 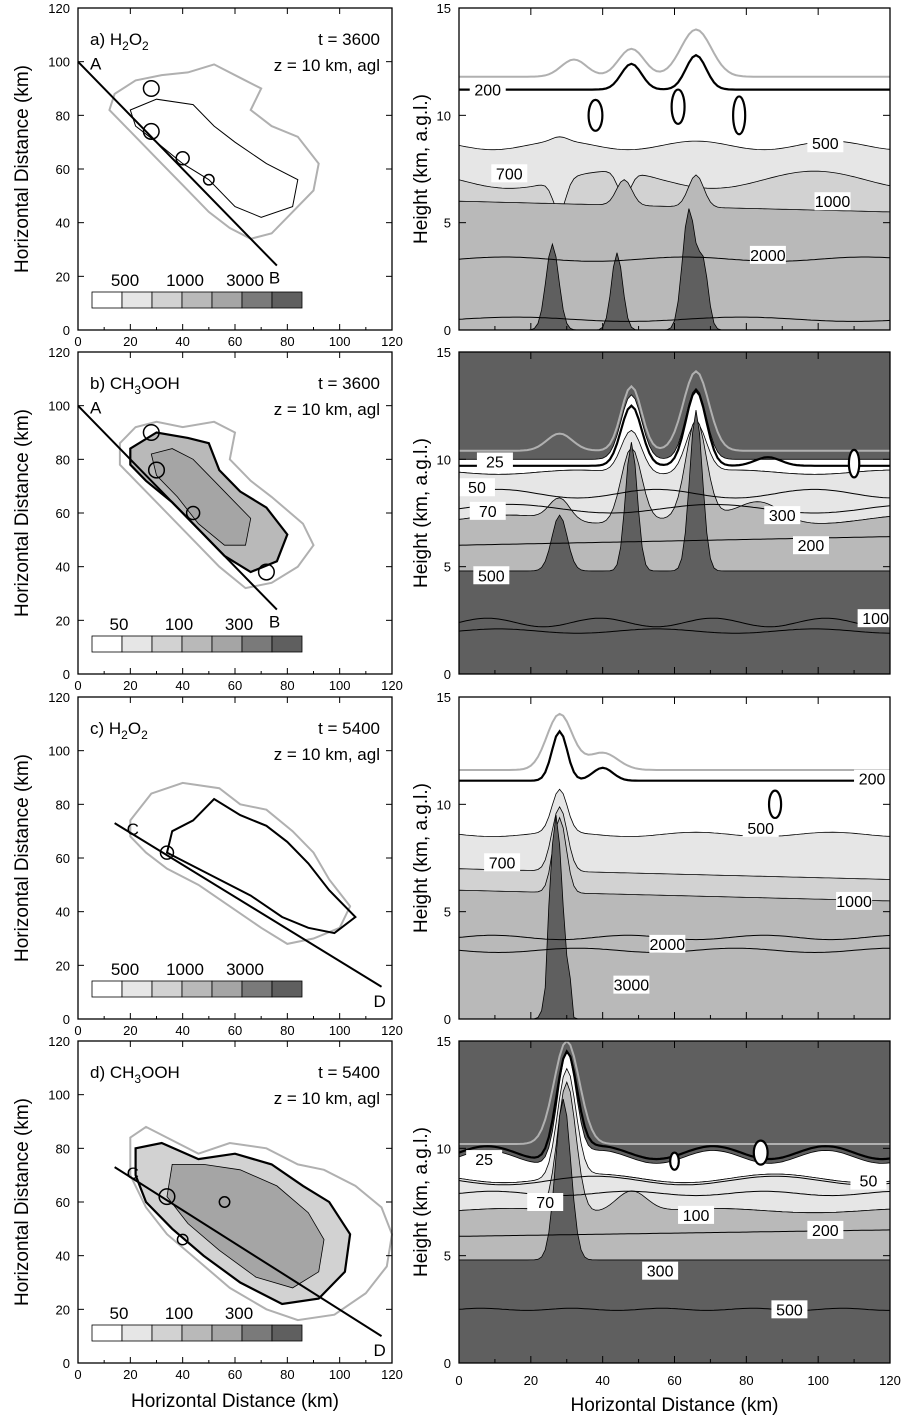 What do you see at coordinates (125, 280) in the screenshot?
I see `legend-label: 500` at bounding box center [125, 280].